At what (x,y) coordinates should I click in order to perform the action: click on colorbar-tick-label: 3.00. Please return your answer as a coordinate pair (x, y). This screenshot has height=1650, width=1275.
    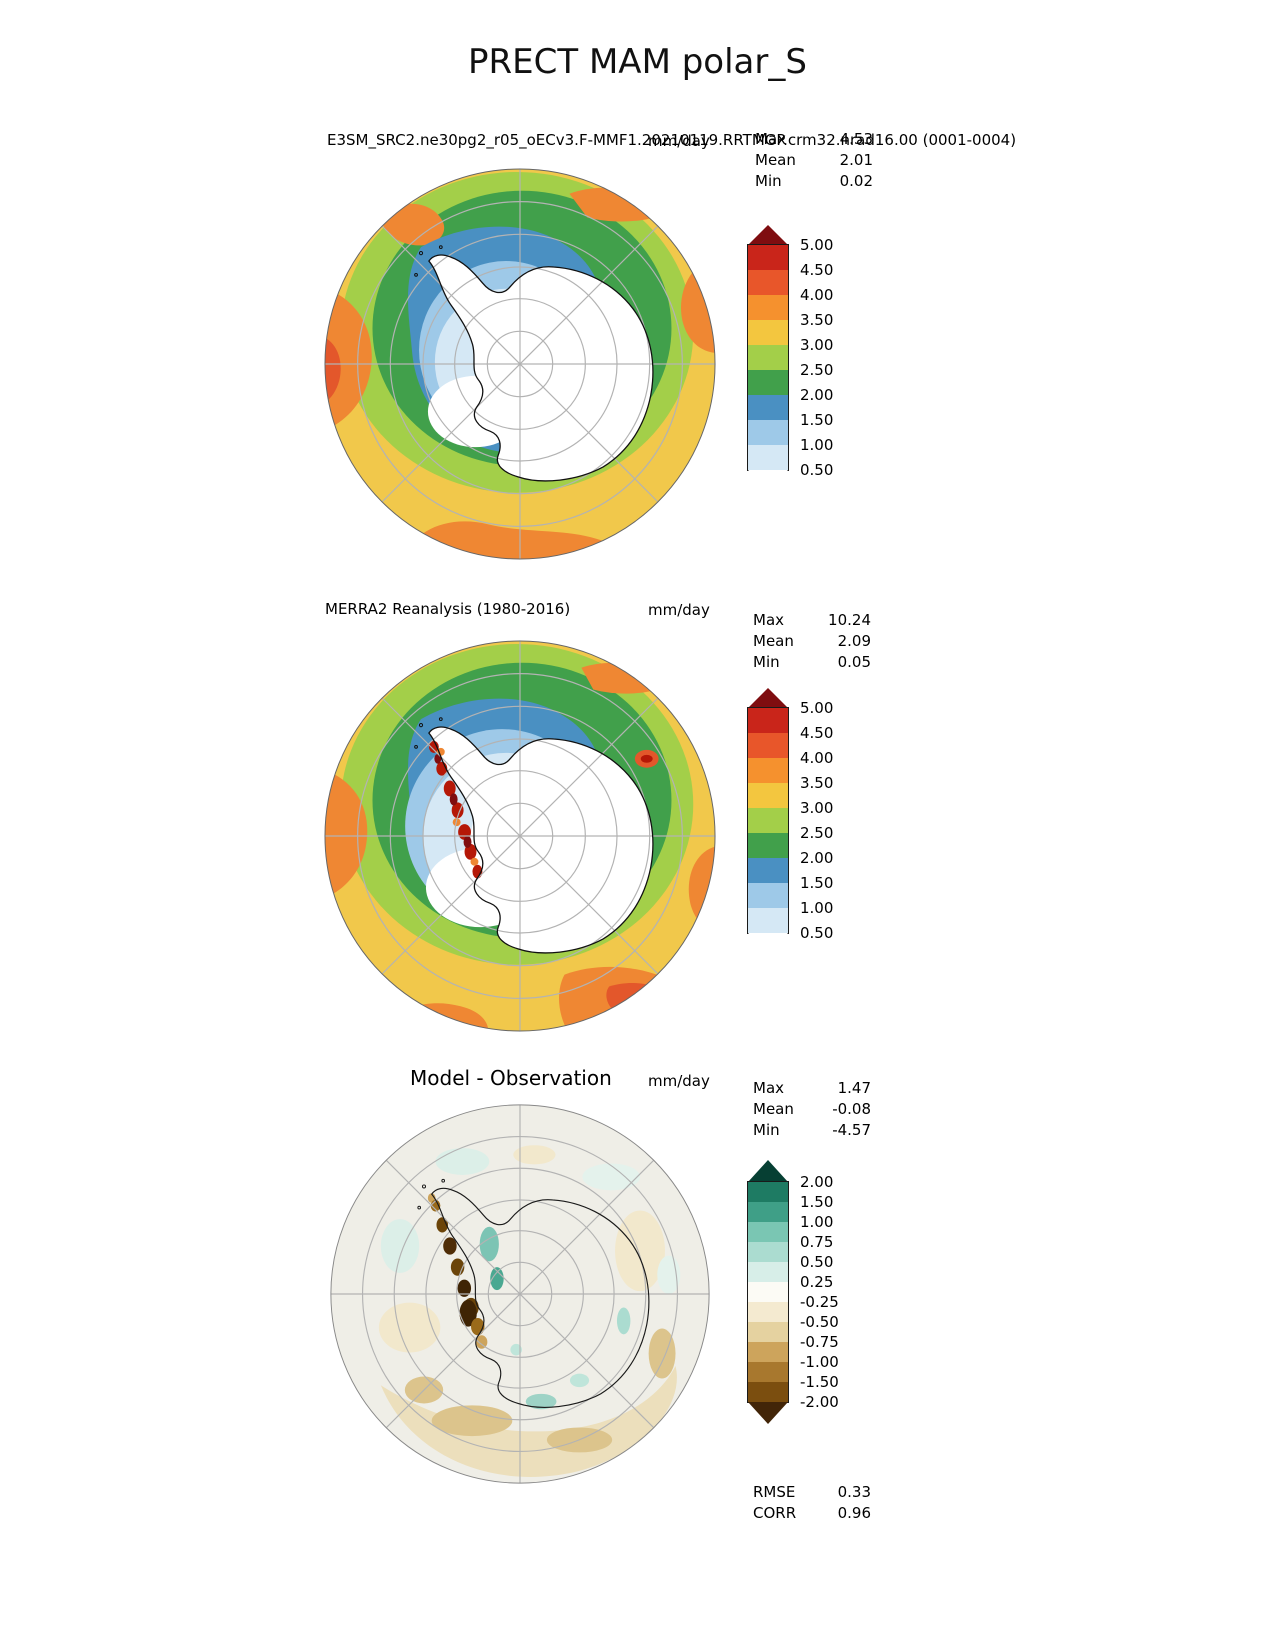
    Looking at the image, I should click on (817, 345).